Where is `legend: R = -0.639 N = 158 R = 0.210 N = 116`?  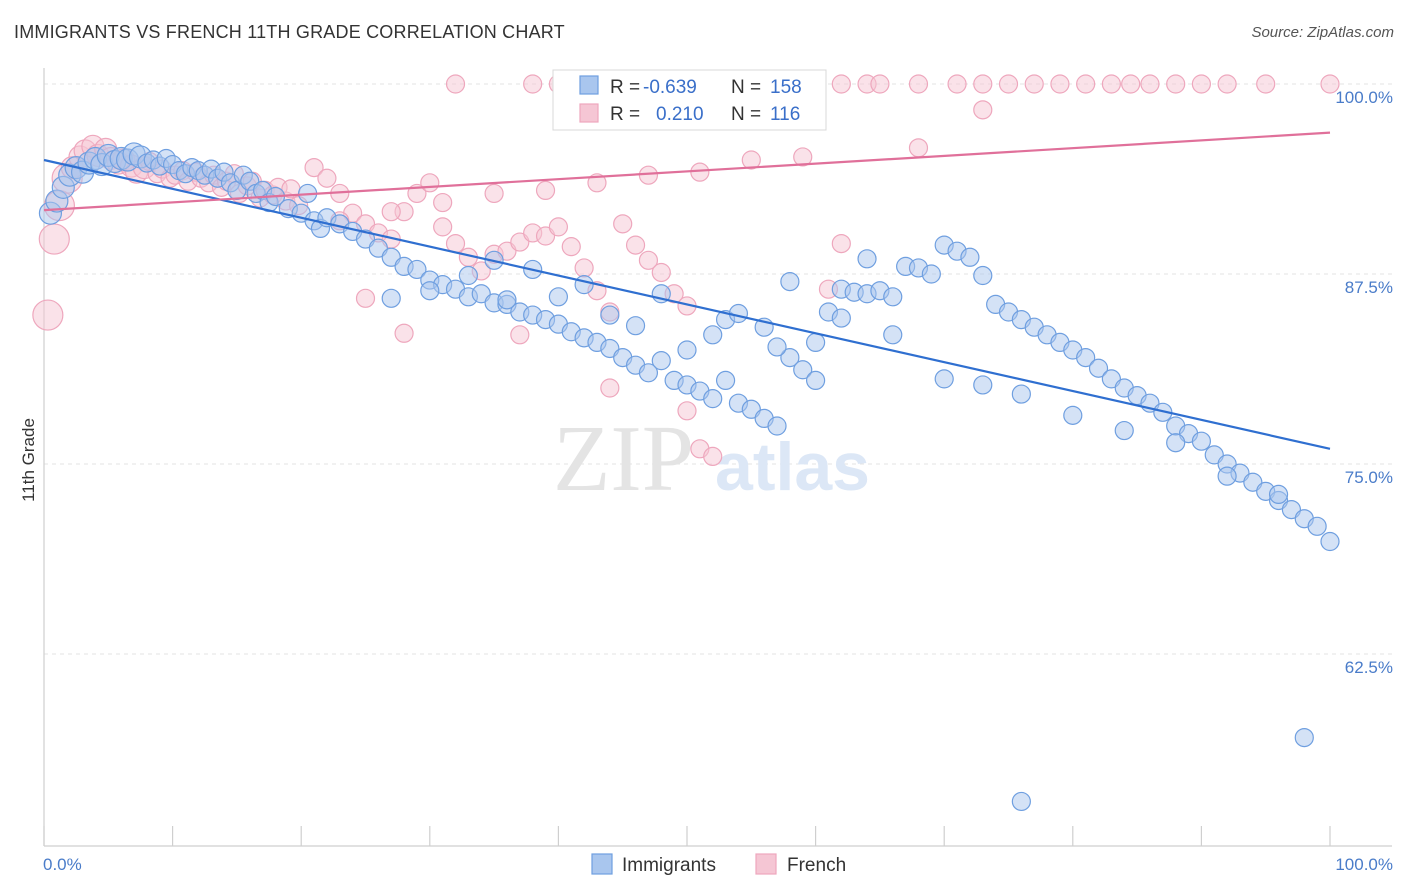
legend: R = -0.639 N = 158 R = 0.210 N = 116 is located at coordinates (689, 100).